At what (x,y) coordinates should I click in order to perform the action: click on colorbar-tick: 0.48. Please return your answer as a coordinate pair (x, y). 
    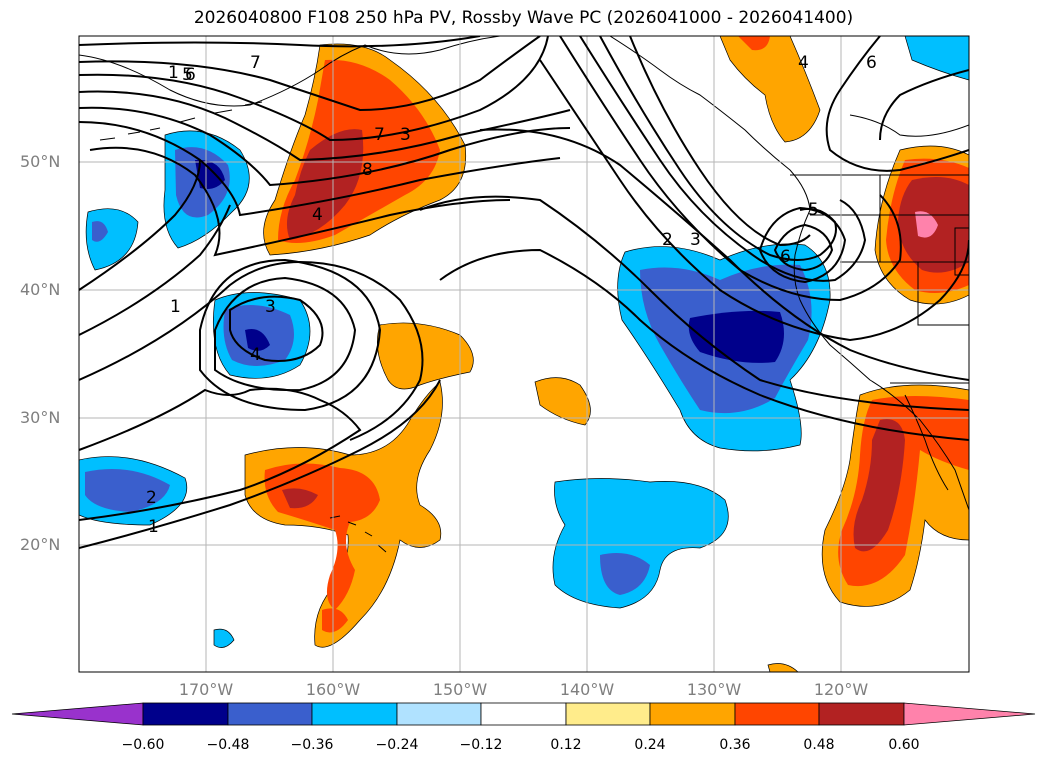
    Looking at the image, I should click on (819, 745).